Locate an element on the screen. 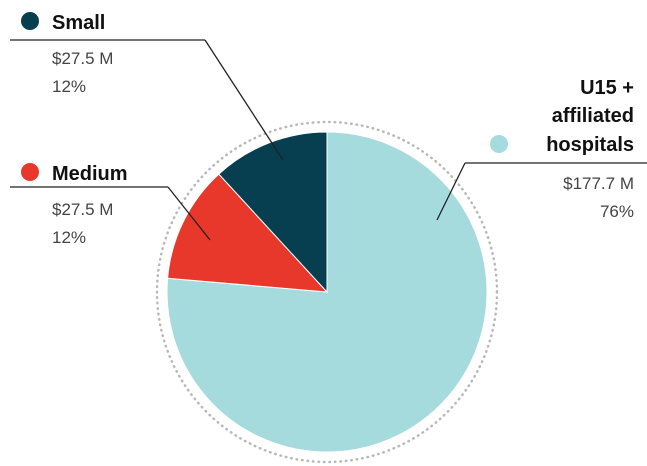  label-small-name: Small is located at coordinates (78, 23).